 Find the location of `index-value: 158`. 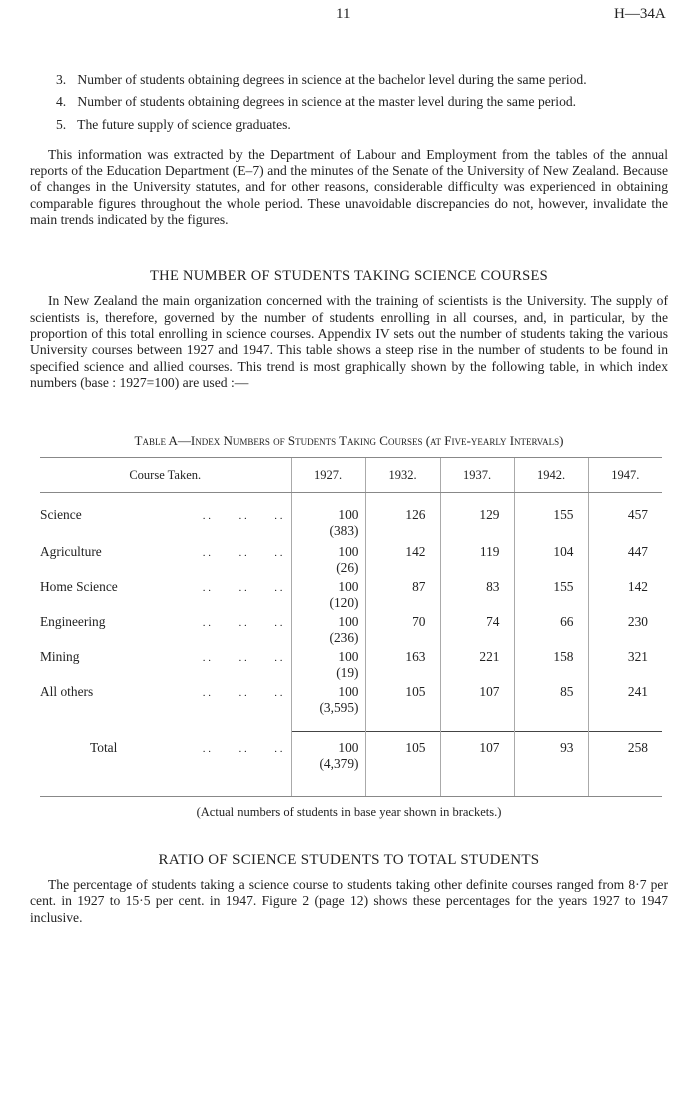

index-value: 158 is located at coordinates (563, 657).